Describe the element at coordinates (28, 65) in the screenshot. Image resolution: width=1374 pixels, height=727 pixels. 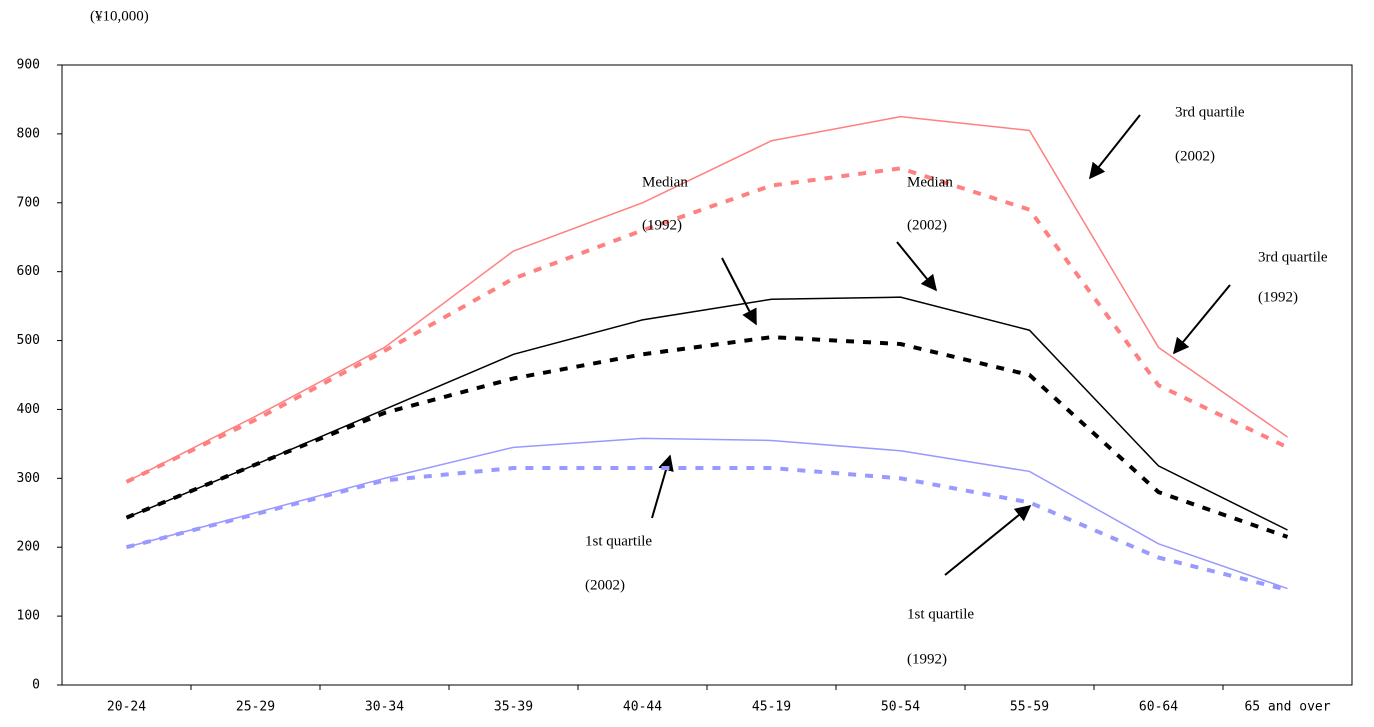
I see `y-tick-label: 900` at that location.